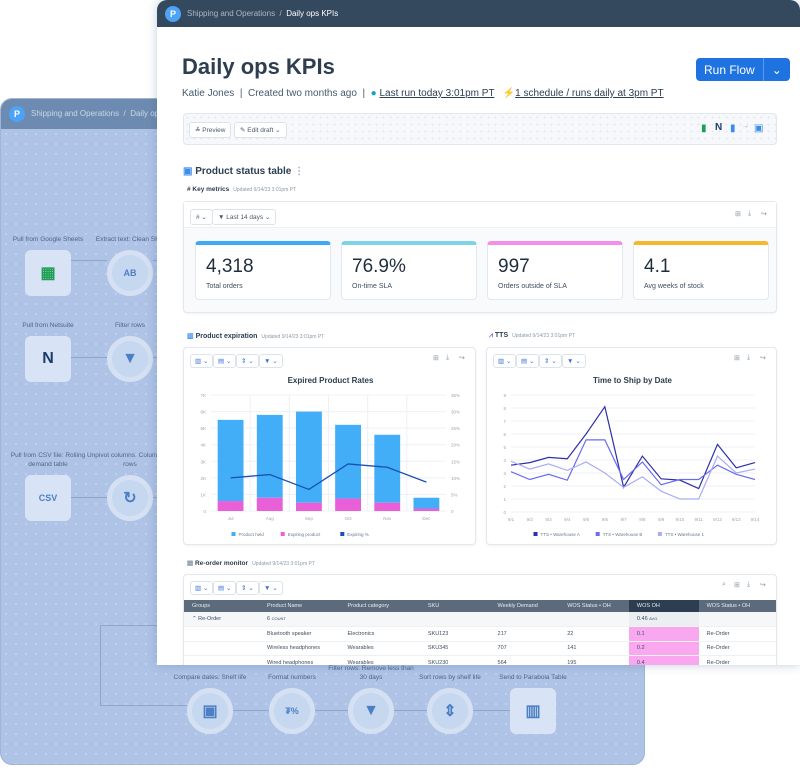 This screenshot has width=800, height=768. What do you see at coordinates (454, 494) in the screenshot?
I see `y2-tick-label: 5%` at bounding box center [454, 494].